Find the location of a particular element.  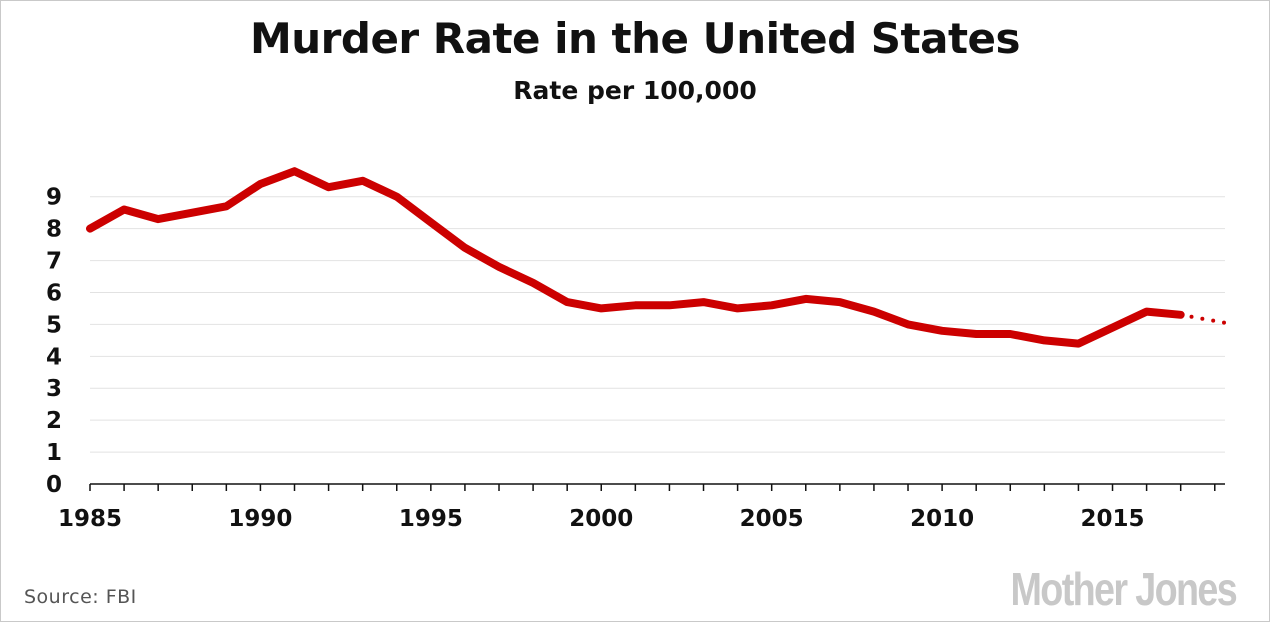

x-tick-label: 1995 is located at coordinates (431, 519).